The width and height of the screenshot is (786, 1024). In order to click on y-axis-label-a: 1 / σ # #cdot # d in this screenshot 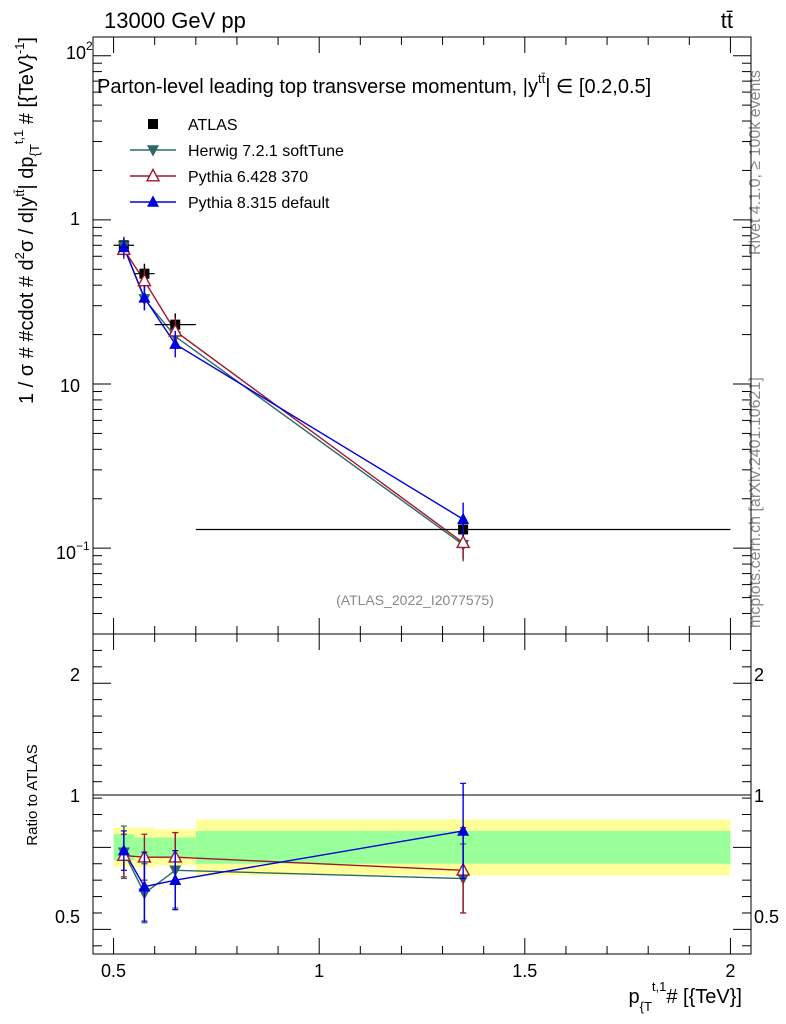, I will do `click(27, 331)`.